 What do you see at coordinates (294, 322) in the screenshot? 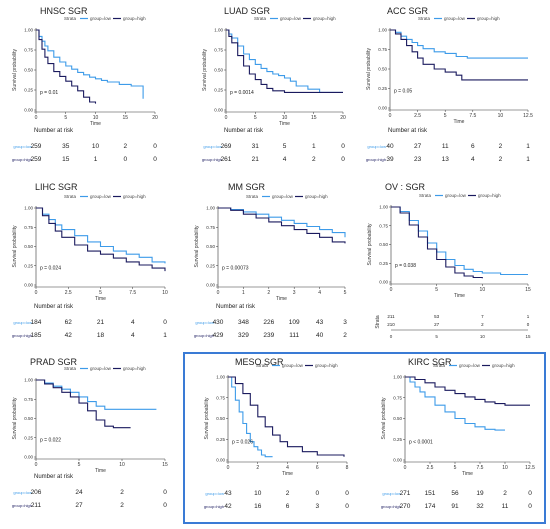
I see `km-mm-risk-cell: 109` at bounding box center [294, 322].